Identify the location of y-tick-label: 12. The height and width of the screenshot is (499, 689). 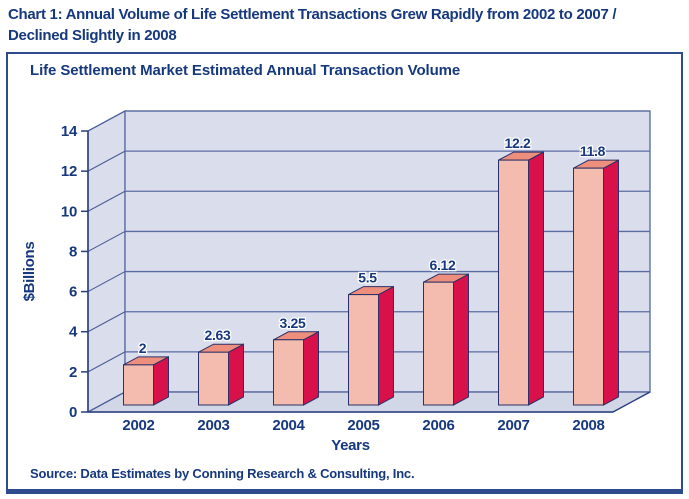
(69, 171).